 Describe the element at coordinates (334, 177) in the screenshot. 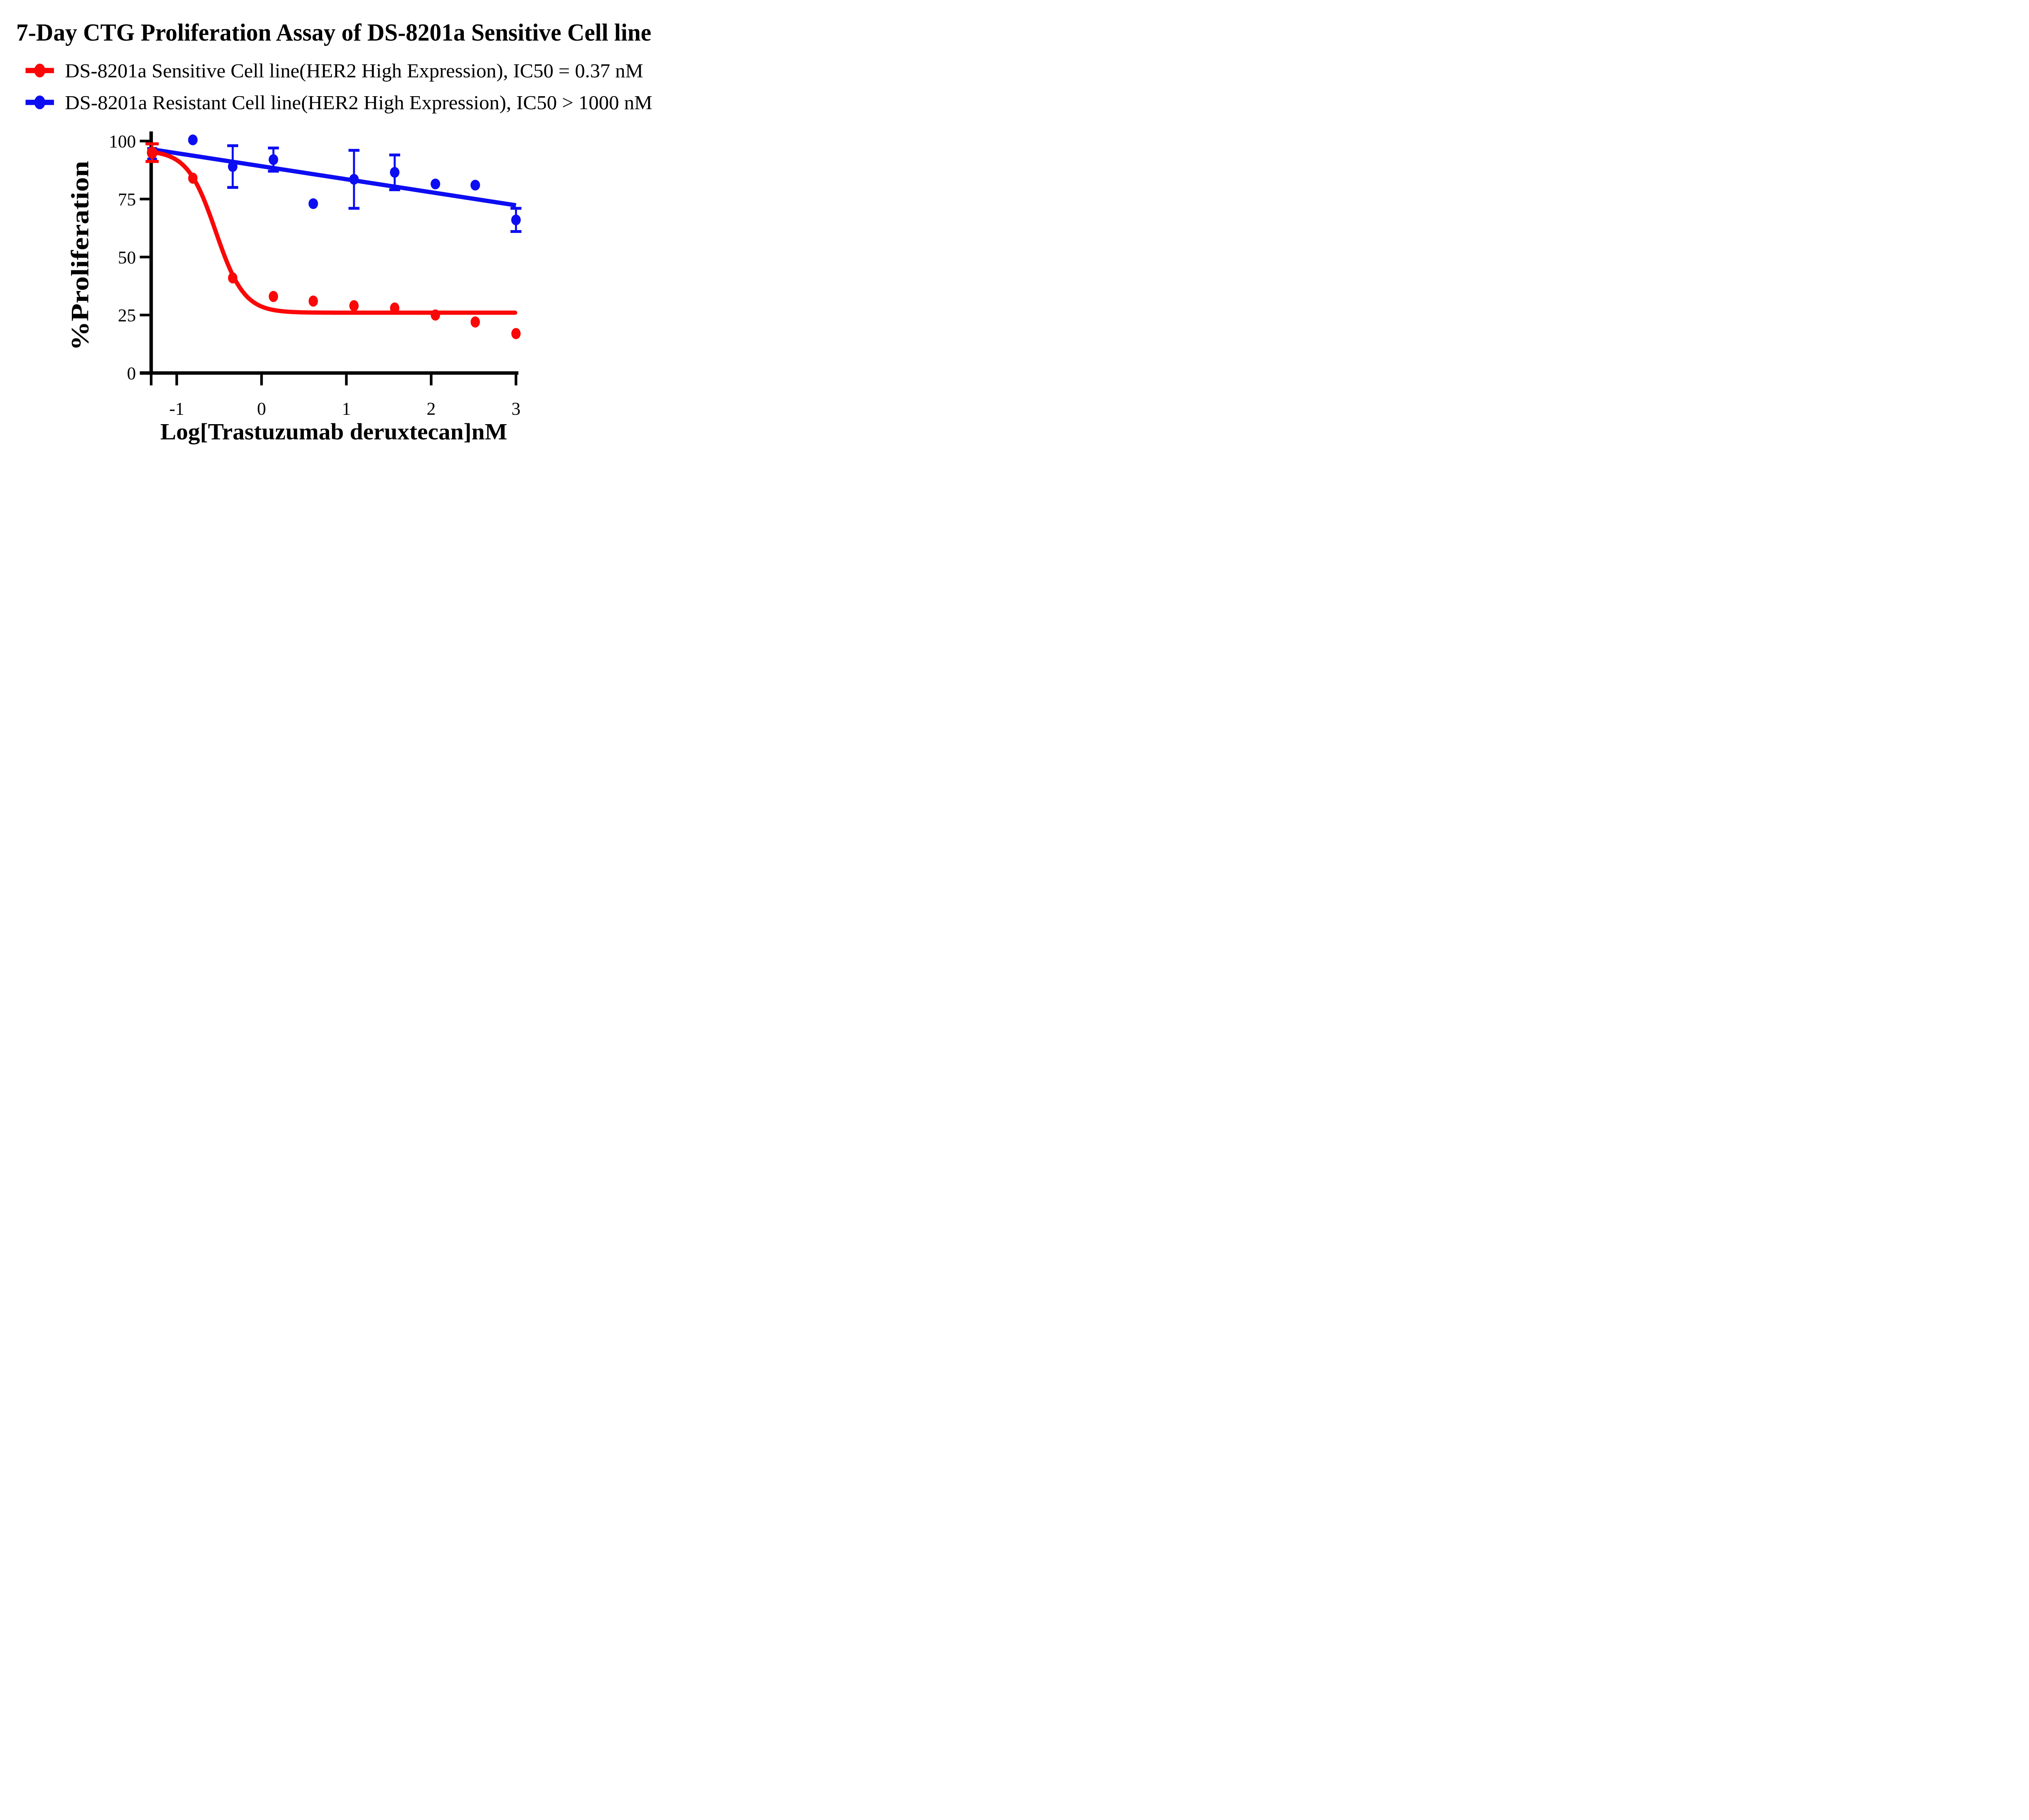

I see `fit-line-resistant` at that location.